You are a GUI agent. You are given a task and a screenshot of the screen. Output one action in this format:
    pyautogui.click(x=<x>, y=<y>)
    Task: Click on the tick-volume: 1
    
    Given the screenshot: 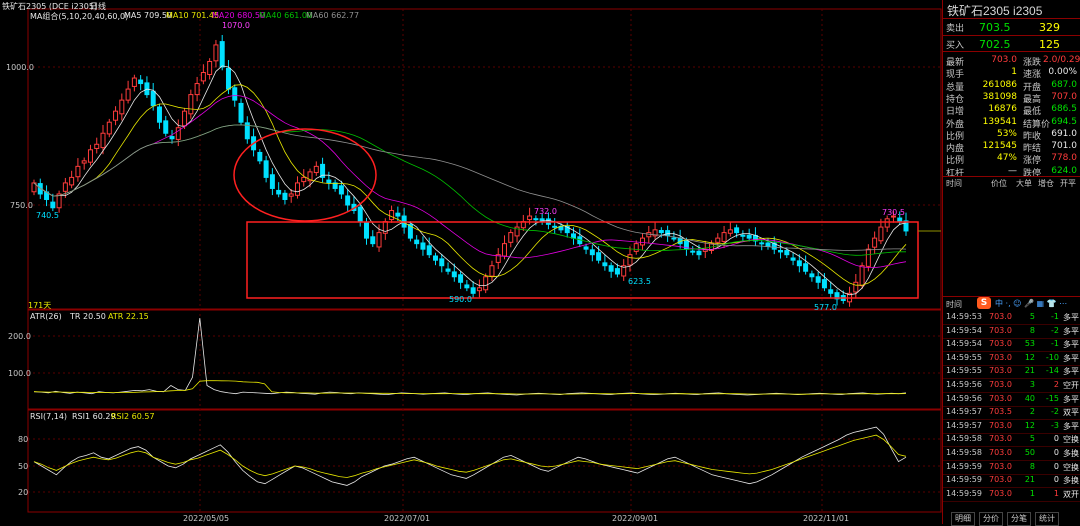 What is the action you would take?
    pyautogui.click(x=1032, y=493)
    